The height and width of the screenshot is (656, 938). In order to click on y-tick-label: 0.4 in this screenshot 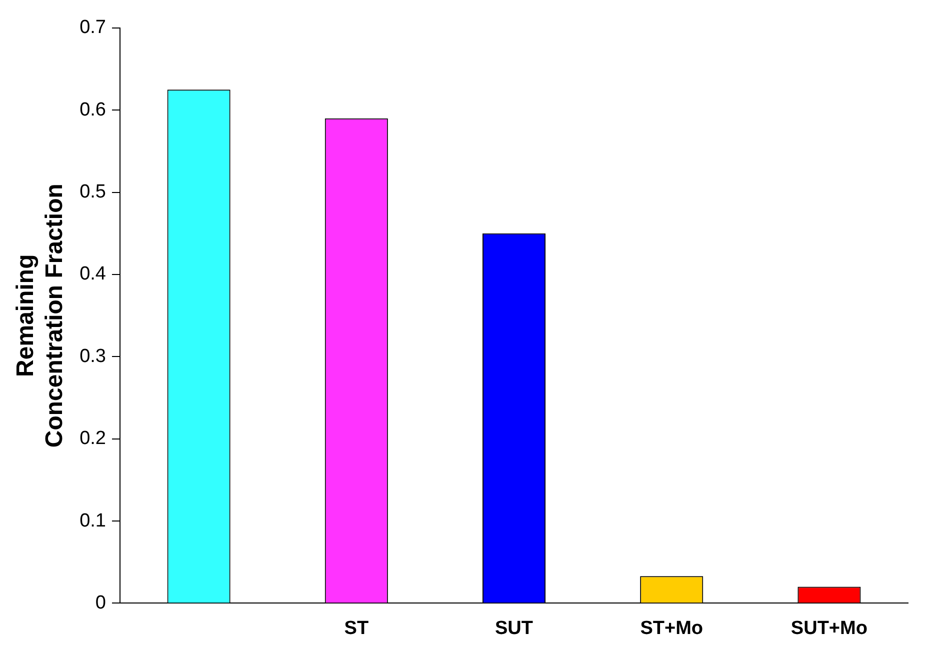, I will do `click(93, 274)`.